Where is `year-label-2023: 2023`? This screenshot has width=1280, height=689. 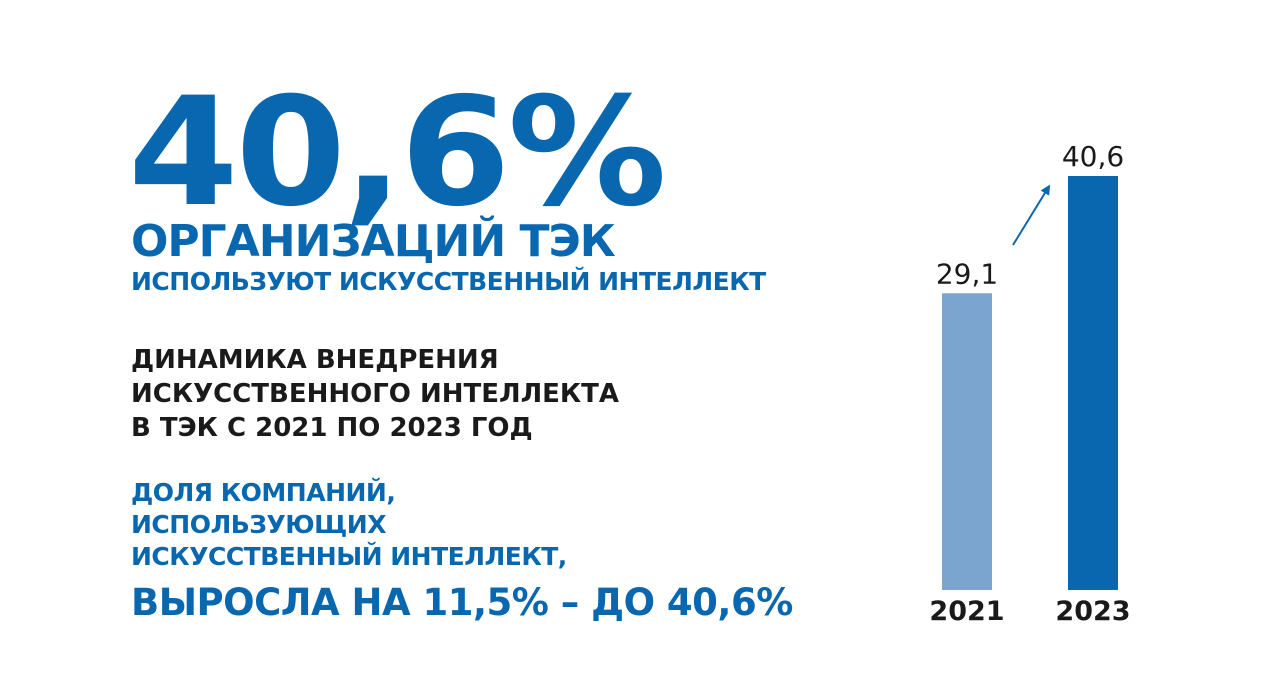 year-label-2023: 2023 is located at coordinates (1092, 611).